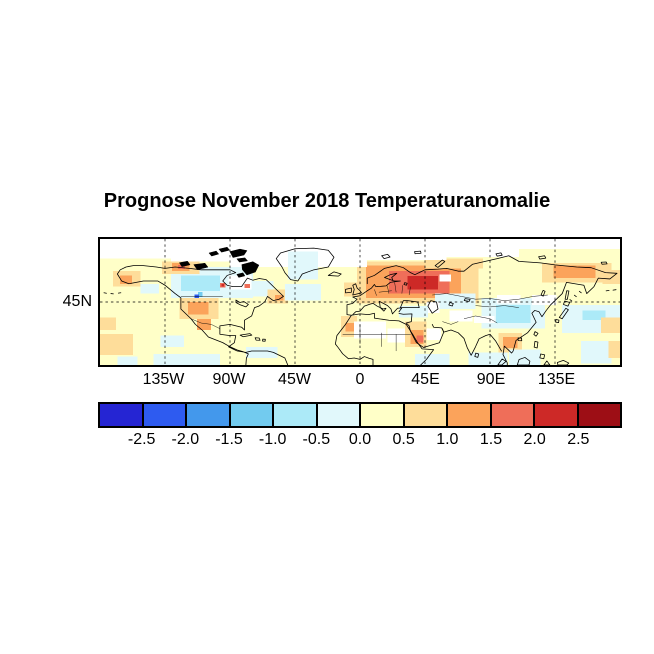  I want to click on lon-tick-label: 45E, so click(425, 379).